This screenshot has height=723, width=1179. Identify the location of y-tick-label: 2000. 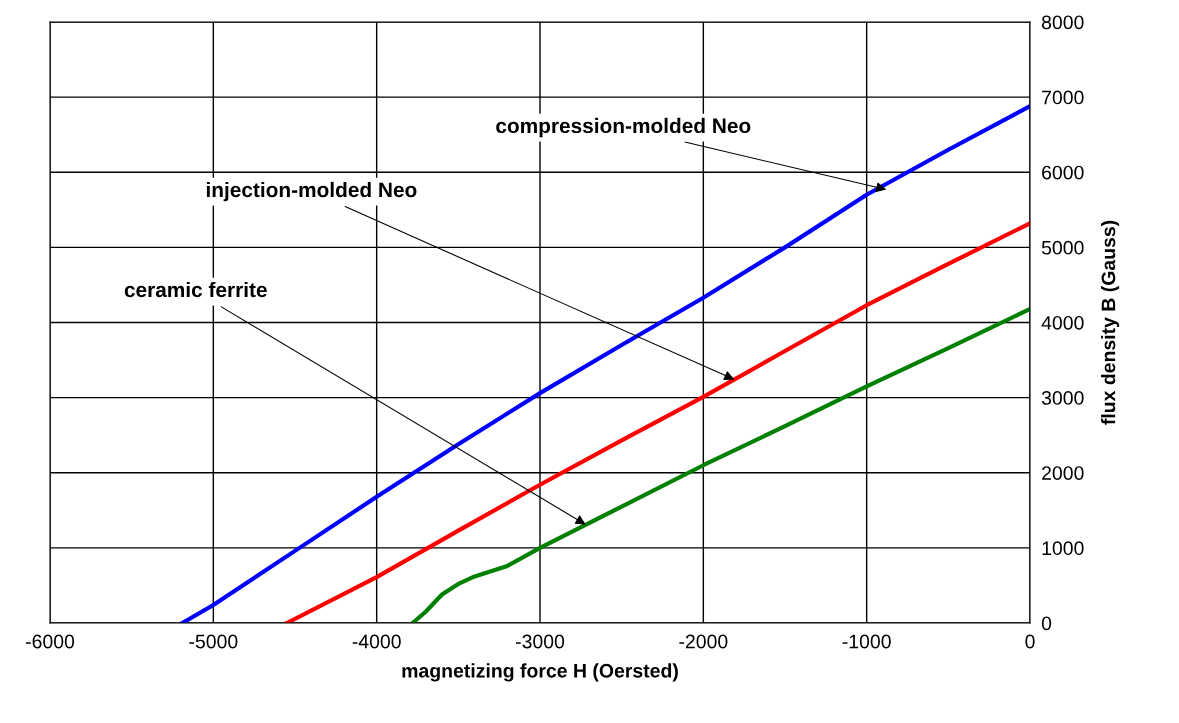
(1063, 473).